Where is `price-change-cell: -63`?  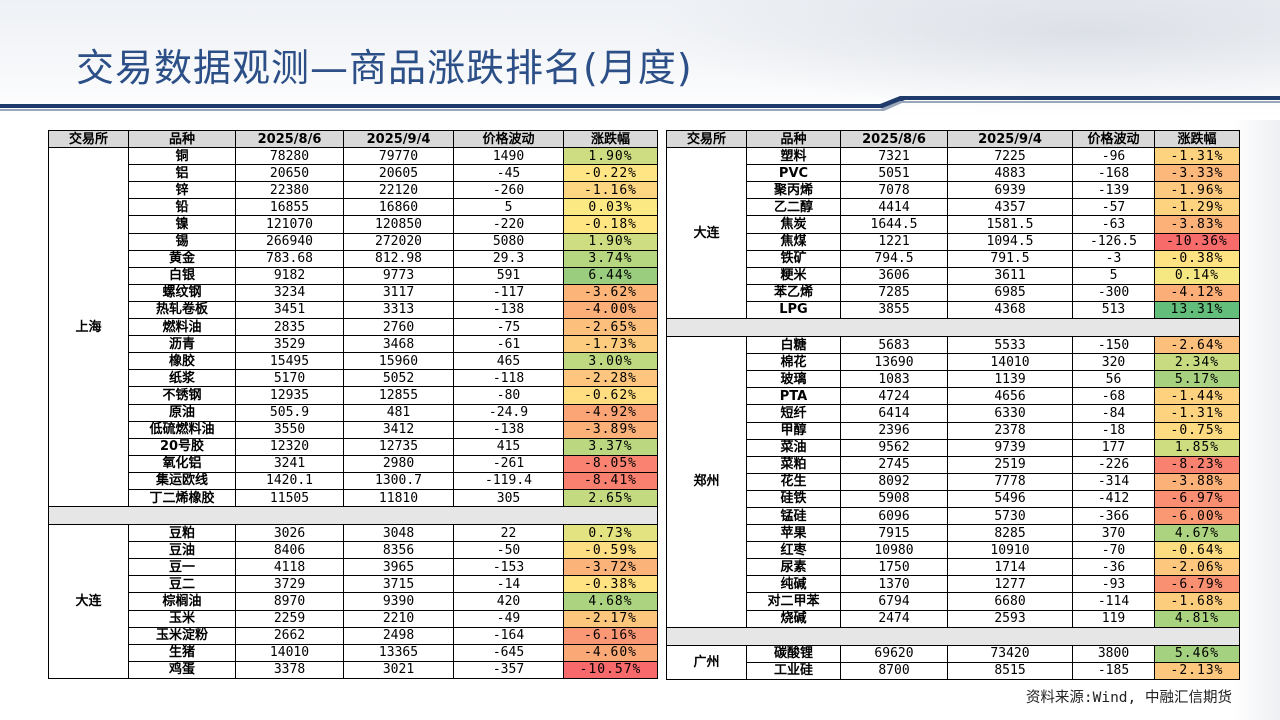 price-change-cell: -63 is located at coordinates (1113, 224).